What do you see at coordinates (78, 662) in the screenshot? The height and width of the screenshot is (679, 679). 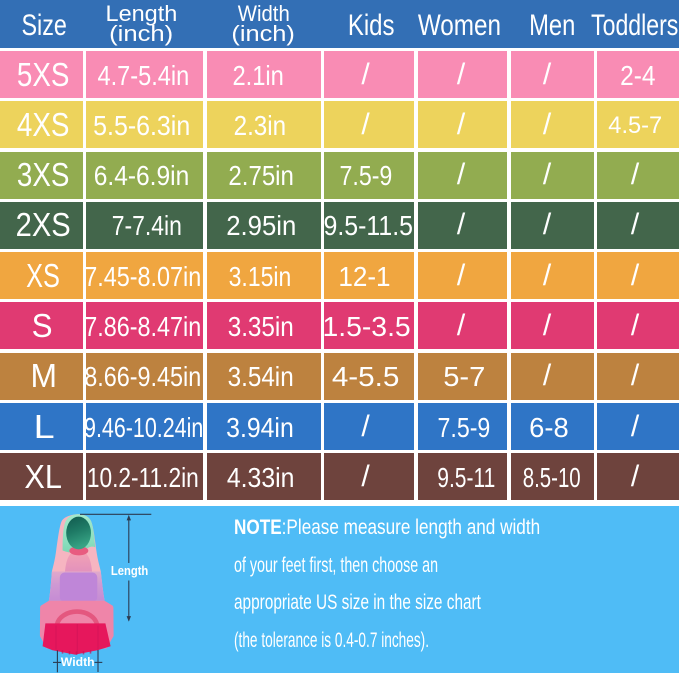 I see `svg-text: Width` at bounding box center [78, 662].